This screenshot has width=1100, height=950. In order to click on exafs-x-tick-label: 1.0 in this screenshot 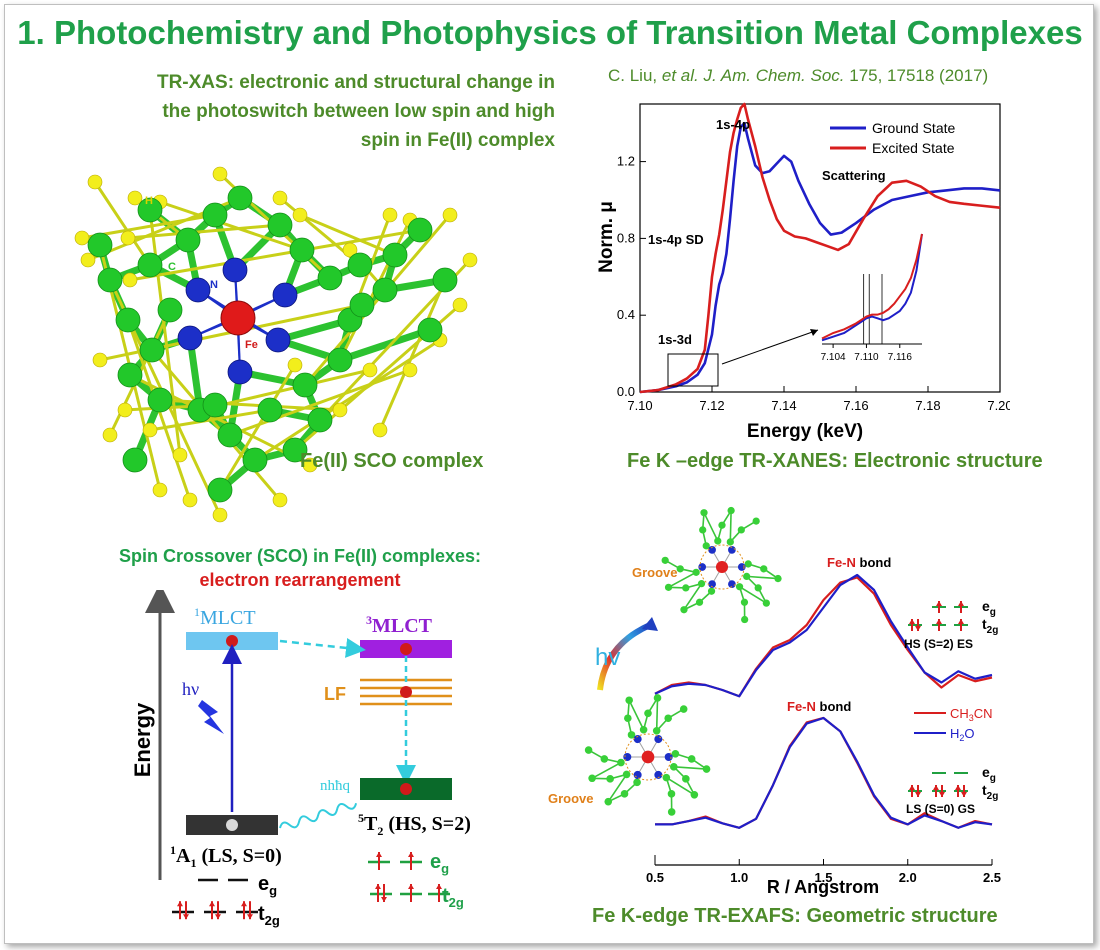, I will do `click(739, 877)`.